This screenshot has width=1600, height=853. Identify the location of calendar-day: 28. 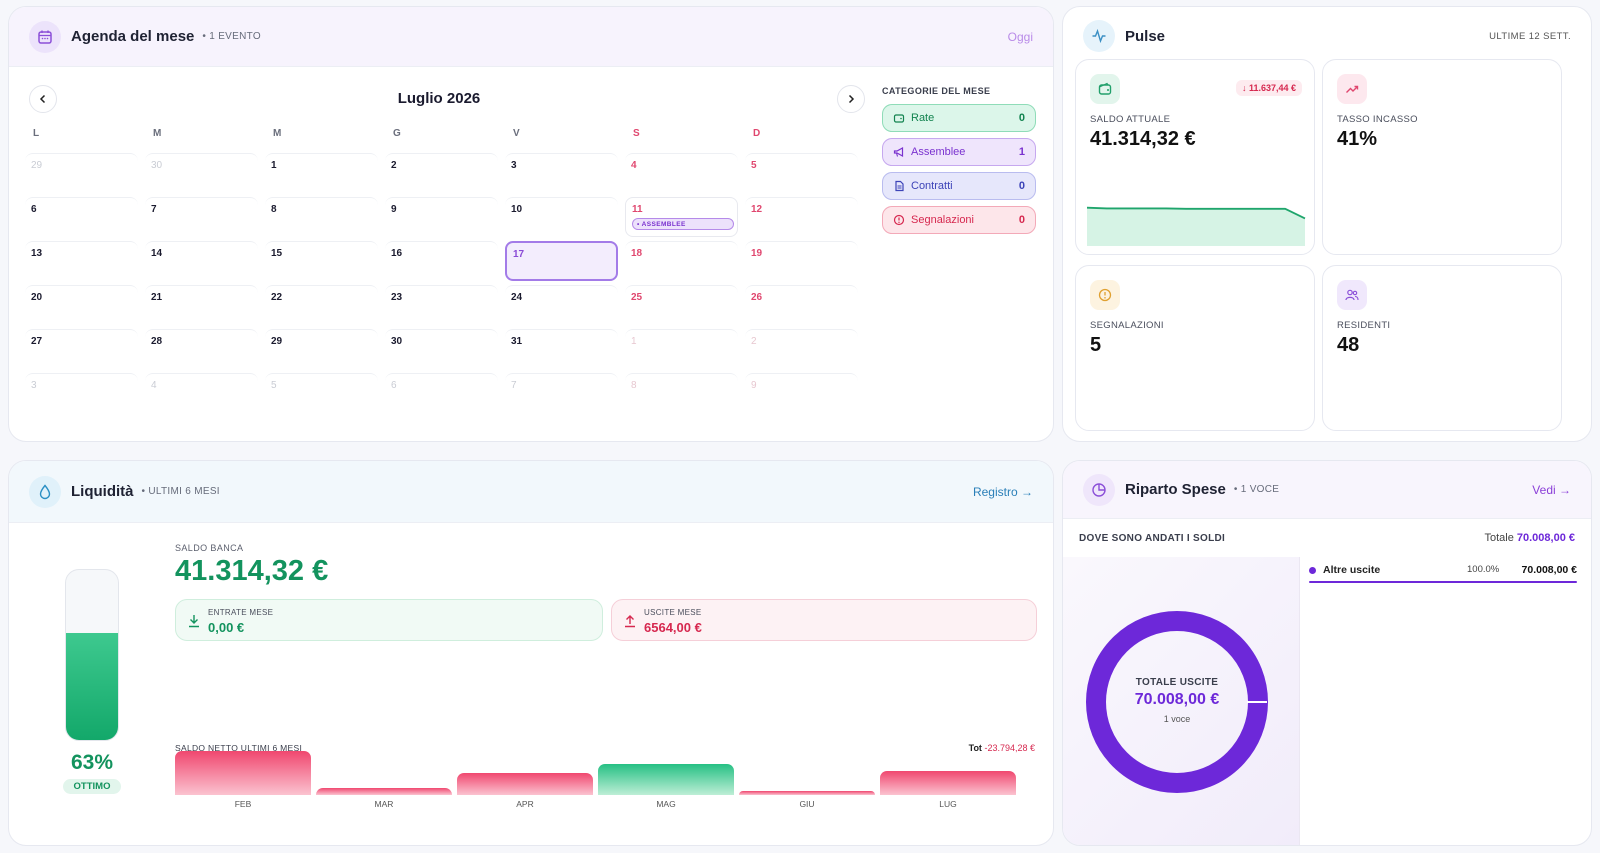
(201, 349).